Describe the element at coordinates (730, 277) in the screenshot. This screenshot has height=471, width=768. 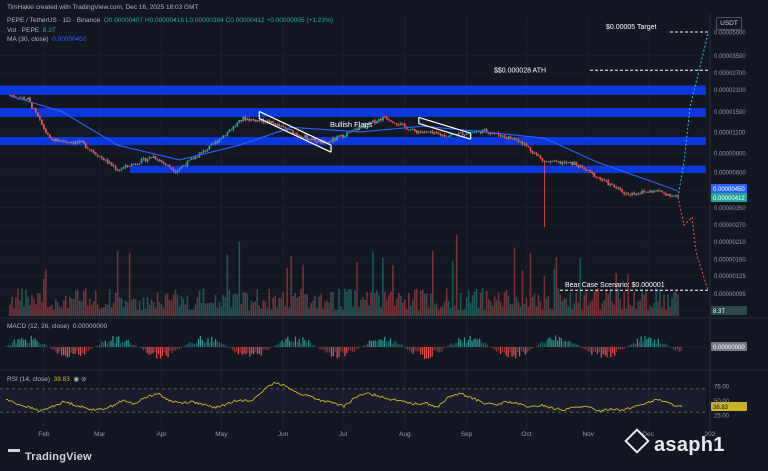
I see `y-tick-label: 0.00000125` at that location.